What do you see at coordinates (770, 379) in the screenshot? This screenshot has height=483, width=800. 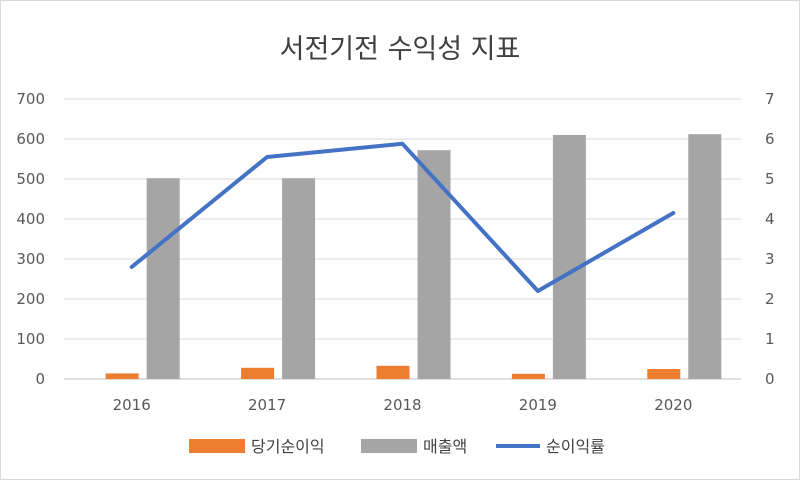 I see `right-tick-label: 0` at bounding box center [770, 379].